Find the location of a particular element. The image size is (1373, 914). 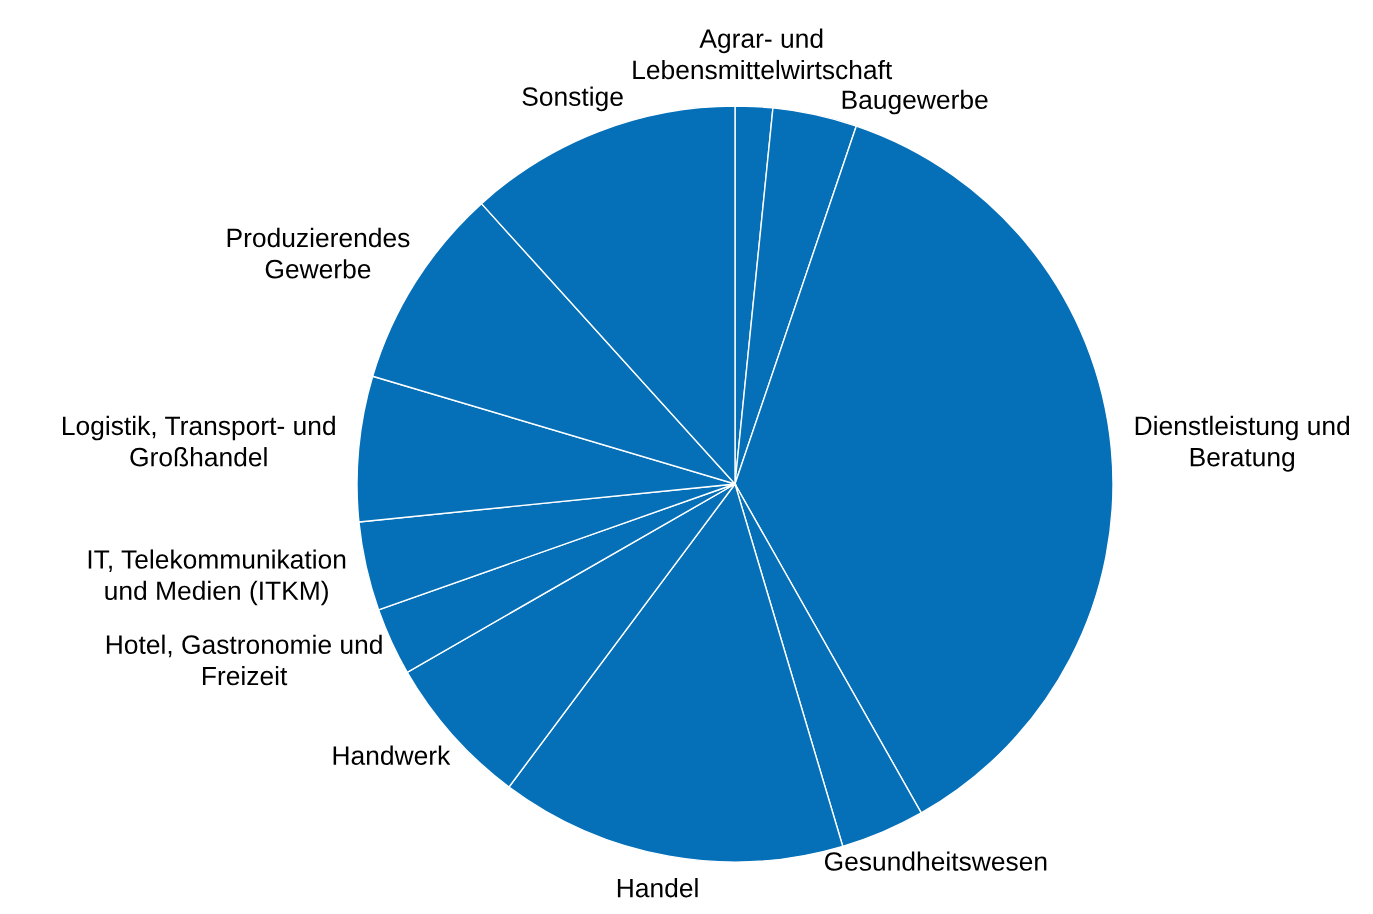

slice-label: Handwerk is located at coordinates (392, 755).